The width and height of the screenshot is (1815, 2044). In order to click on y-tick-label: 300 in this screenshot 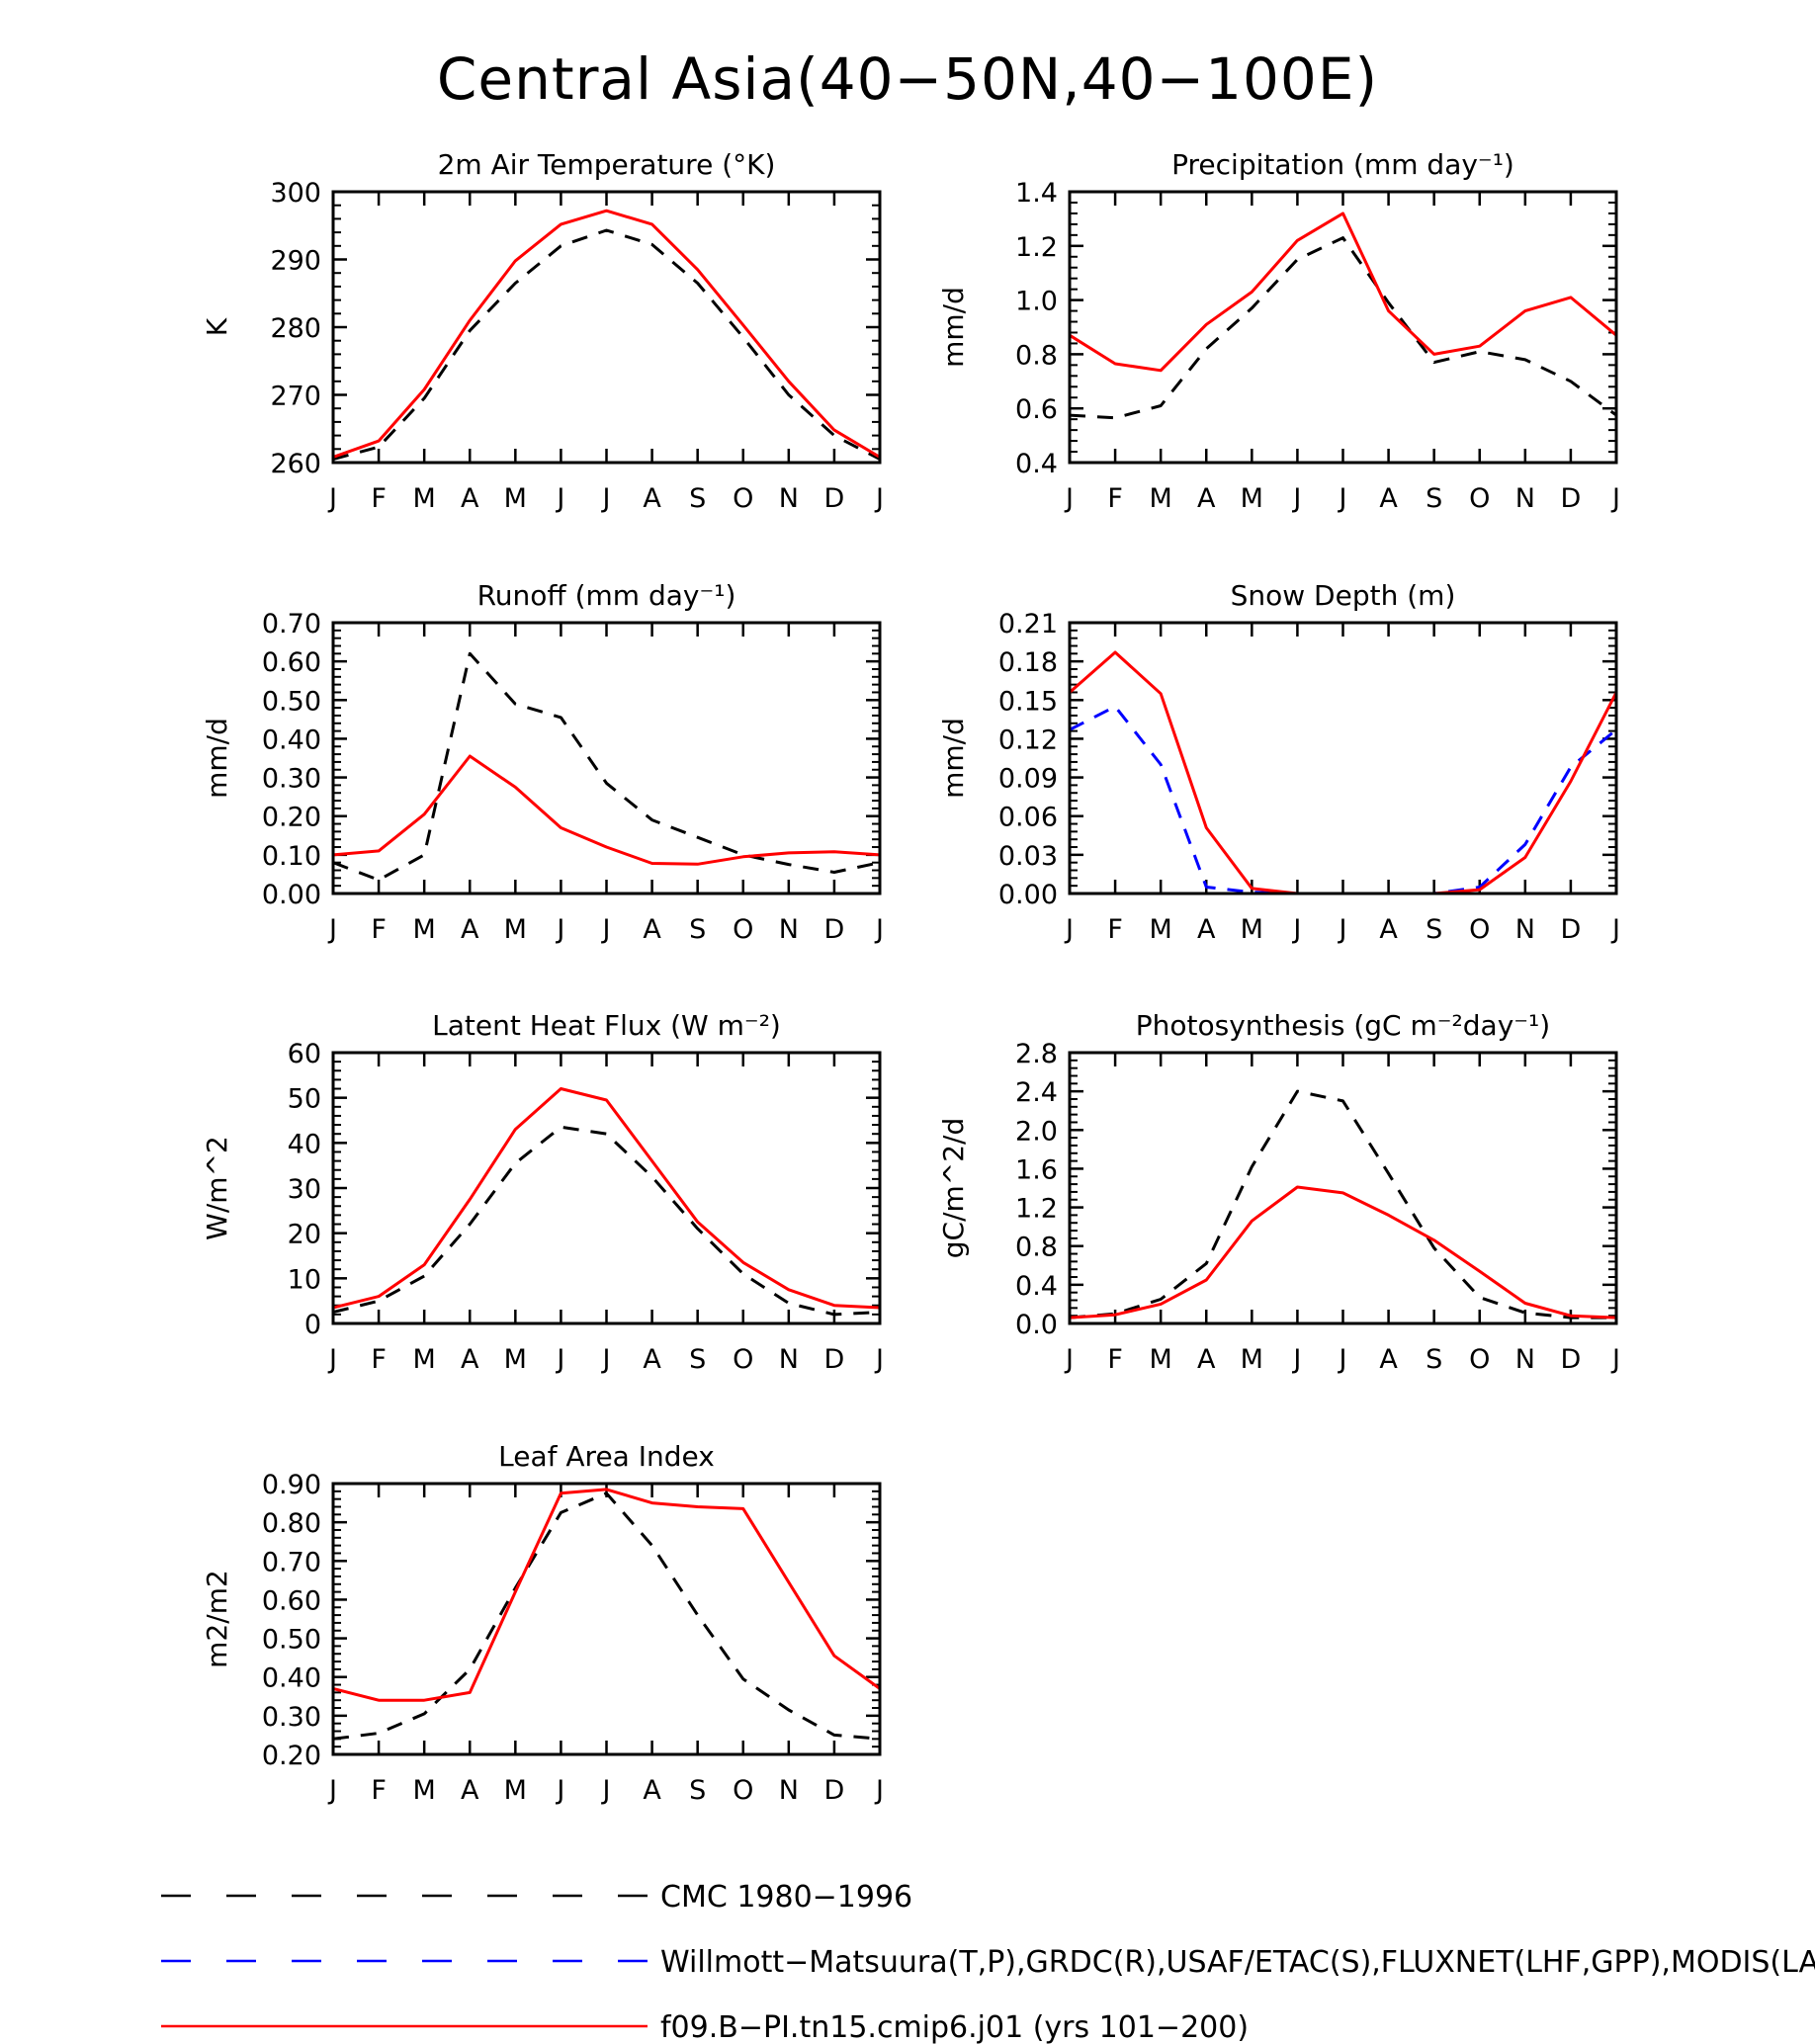, I will do `click(296, 193)`.